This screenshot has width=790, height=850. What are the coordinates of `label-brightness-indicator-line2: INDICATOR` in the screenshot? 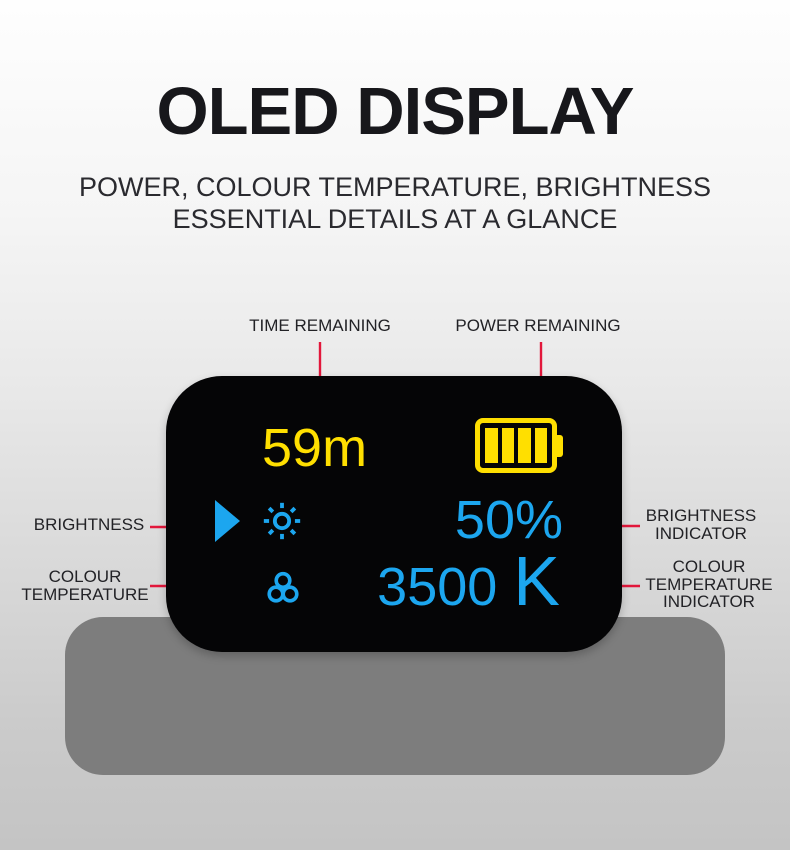 It's located at (701, 533).